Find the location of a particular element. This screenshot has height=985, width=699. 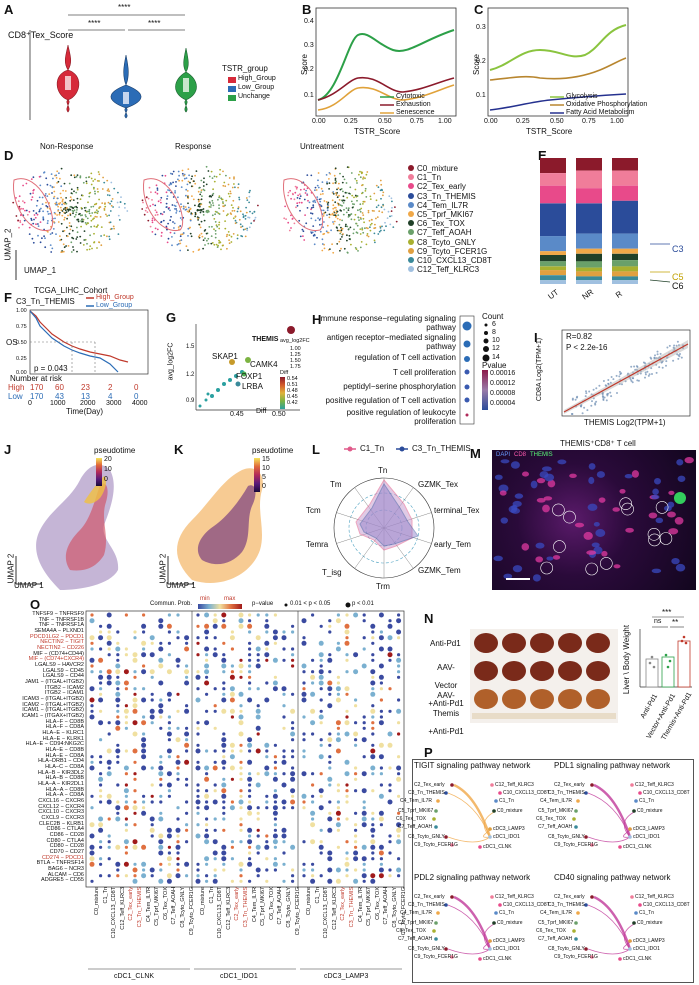

x-tick: 0.00 is located at coordinates (491, 121).